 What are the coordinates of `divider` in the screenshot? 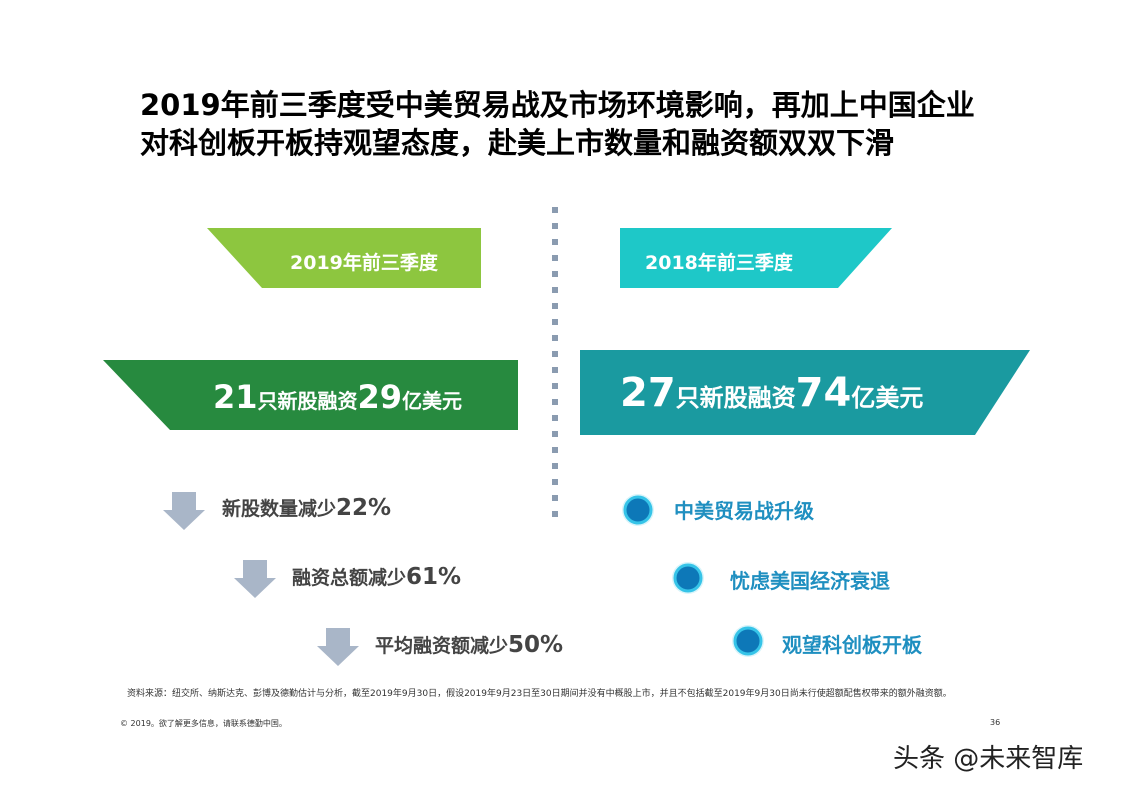 It's located at (555, 362).